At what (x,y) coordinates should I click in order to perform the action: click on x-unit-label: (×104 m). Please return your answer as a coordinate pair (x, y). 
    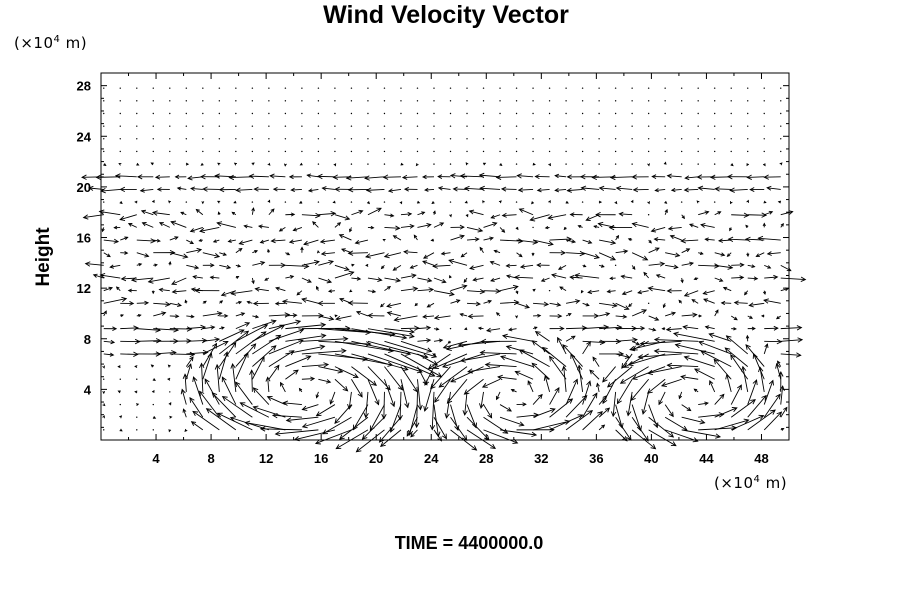
    Looking at the image, I should click on (750, 483).